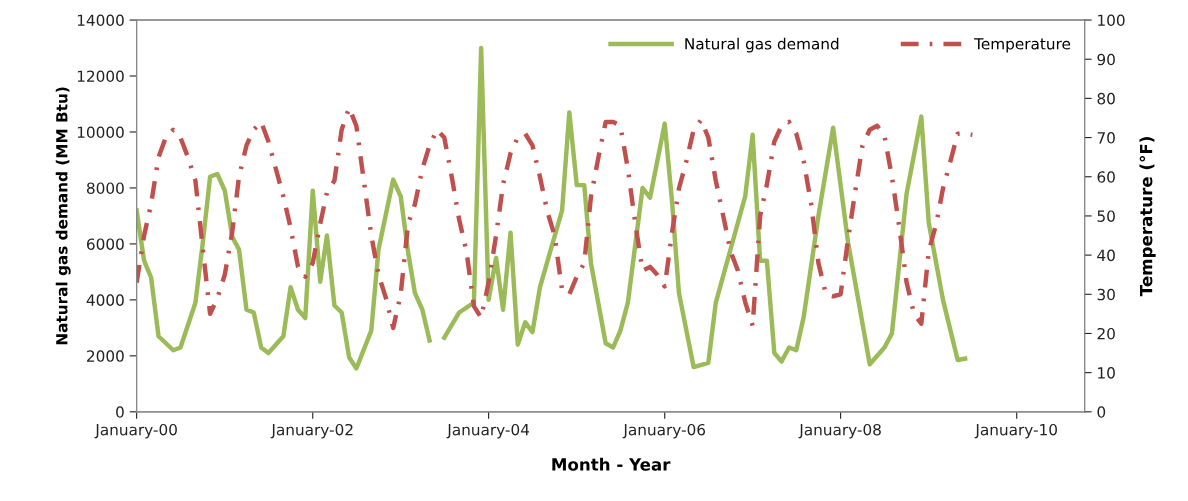  What do you see at coordinates (100, 76) in the screenshot?
I see `y-tick-label: 12000` at bounding box center [100, 76].